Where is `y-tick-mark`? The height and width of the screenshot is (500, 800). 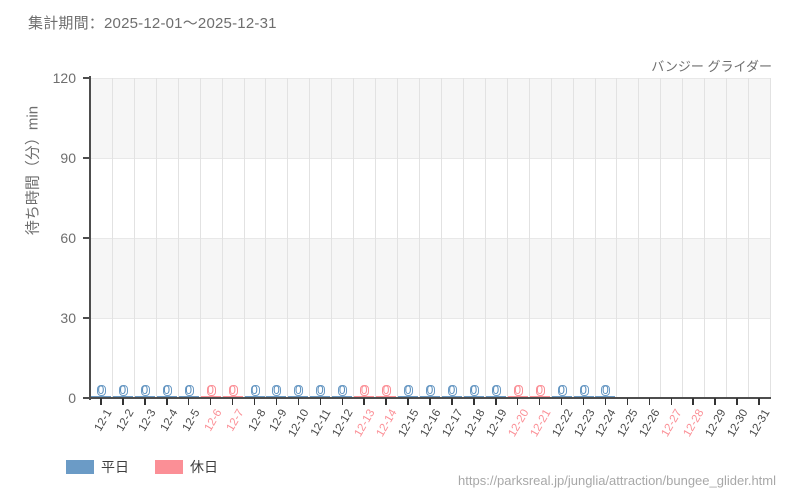
y-tick-mark is located at coordinates (86, 318).